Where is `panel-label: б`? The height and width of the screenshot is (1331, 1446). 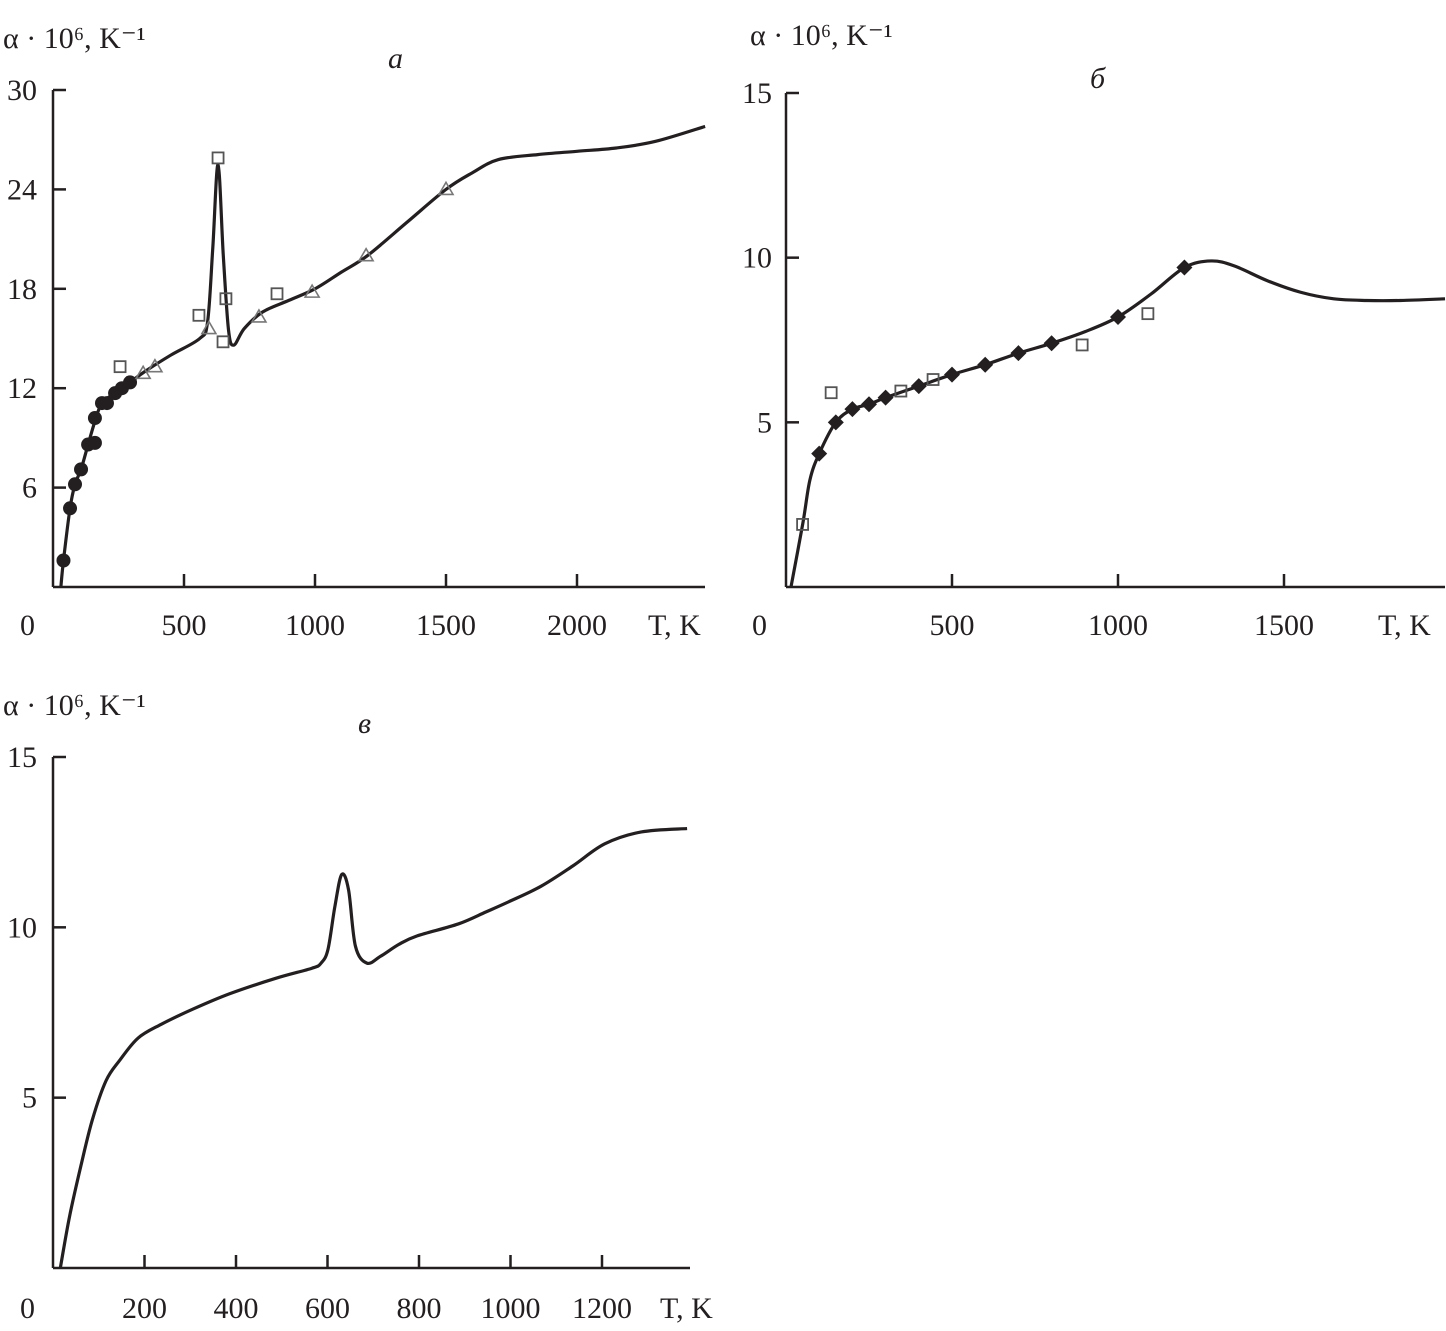
panel-label: б is located at coordinates (1098, 78).